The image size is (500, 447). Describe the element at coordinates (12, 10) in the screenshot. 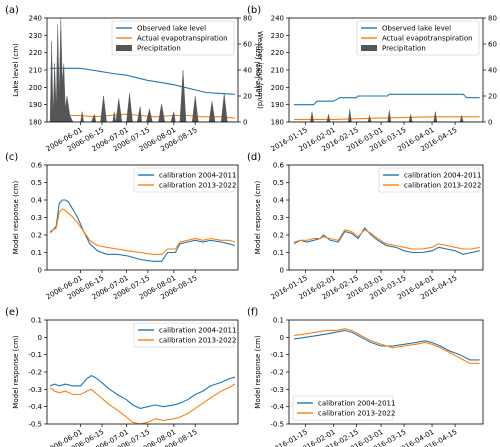

I see `panel-label: (a)` at that location.